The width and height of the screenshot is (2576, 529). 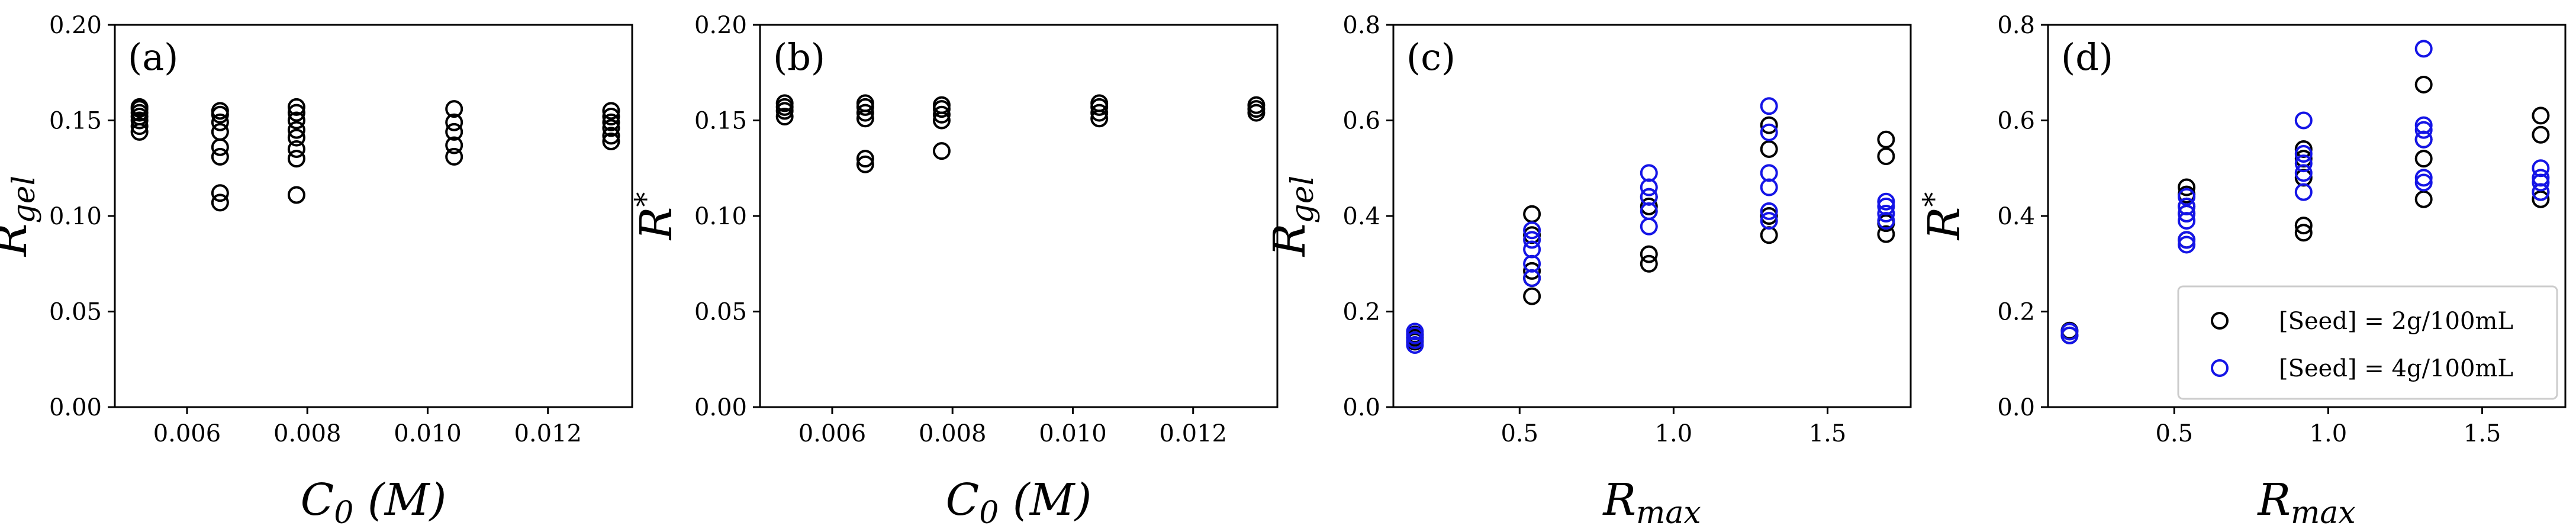 I want to click on x-axis-label-main: R, so click(x=1619, y=500).